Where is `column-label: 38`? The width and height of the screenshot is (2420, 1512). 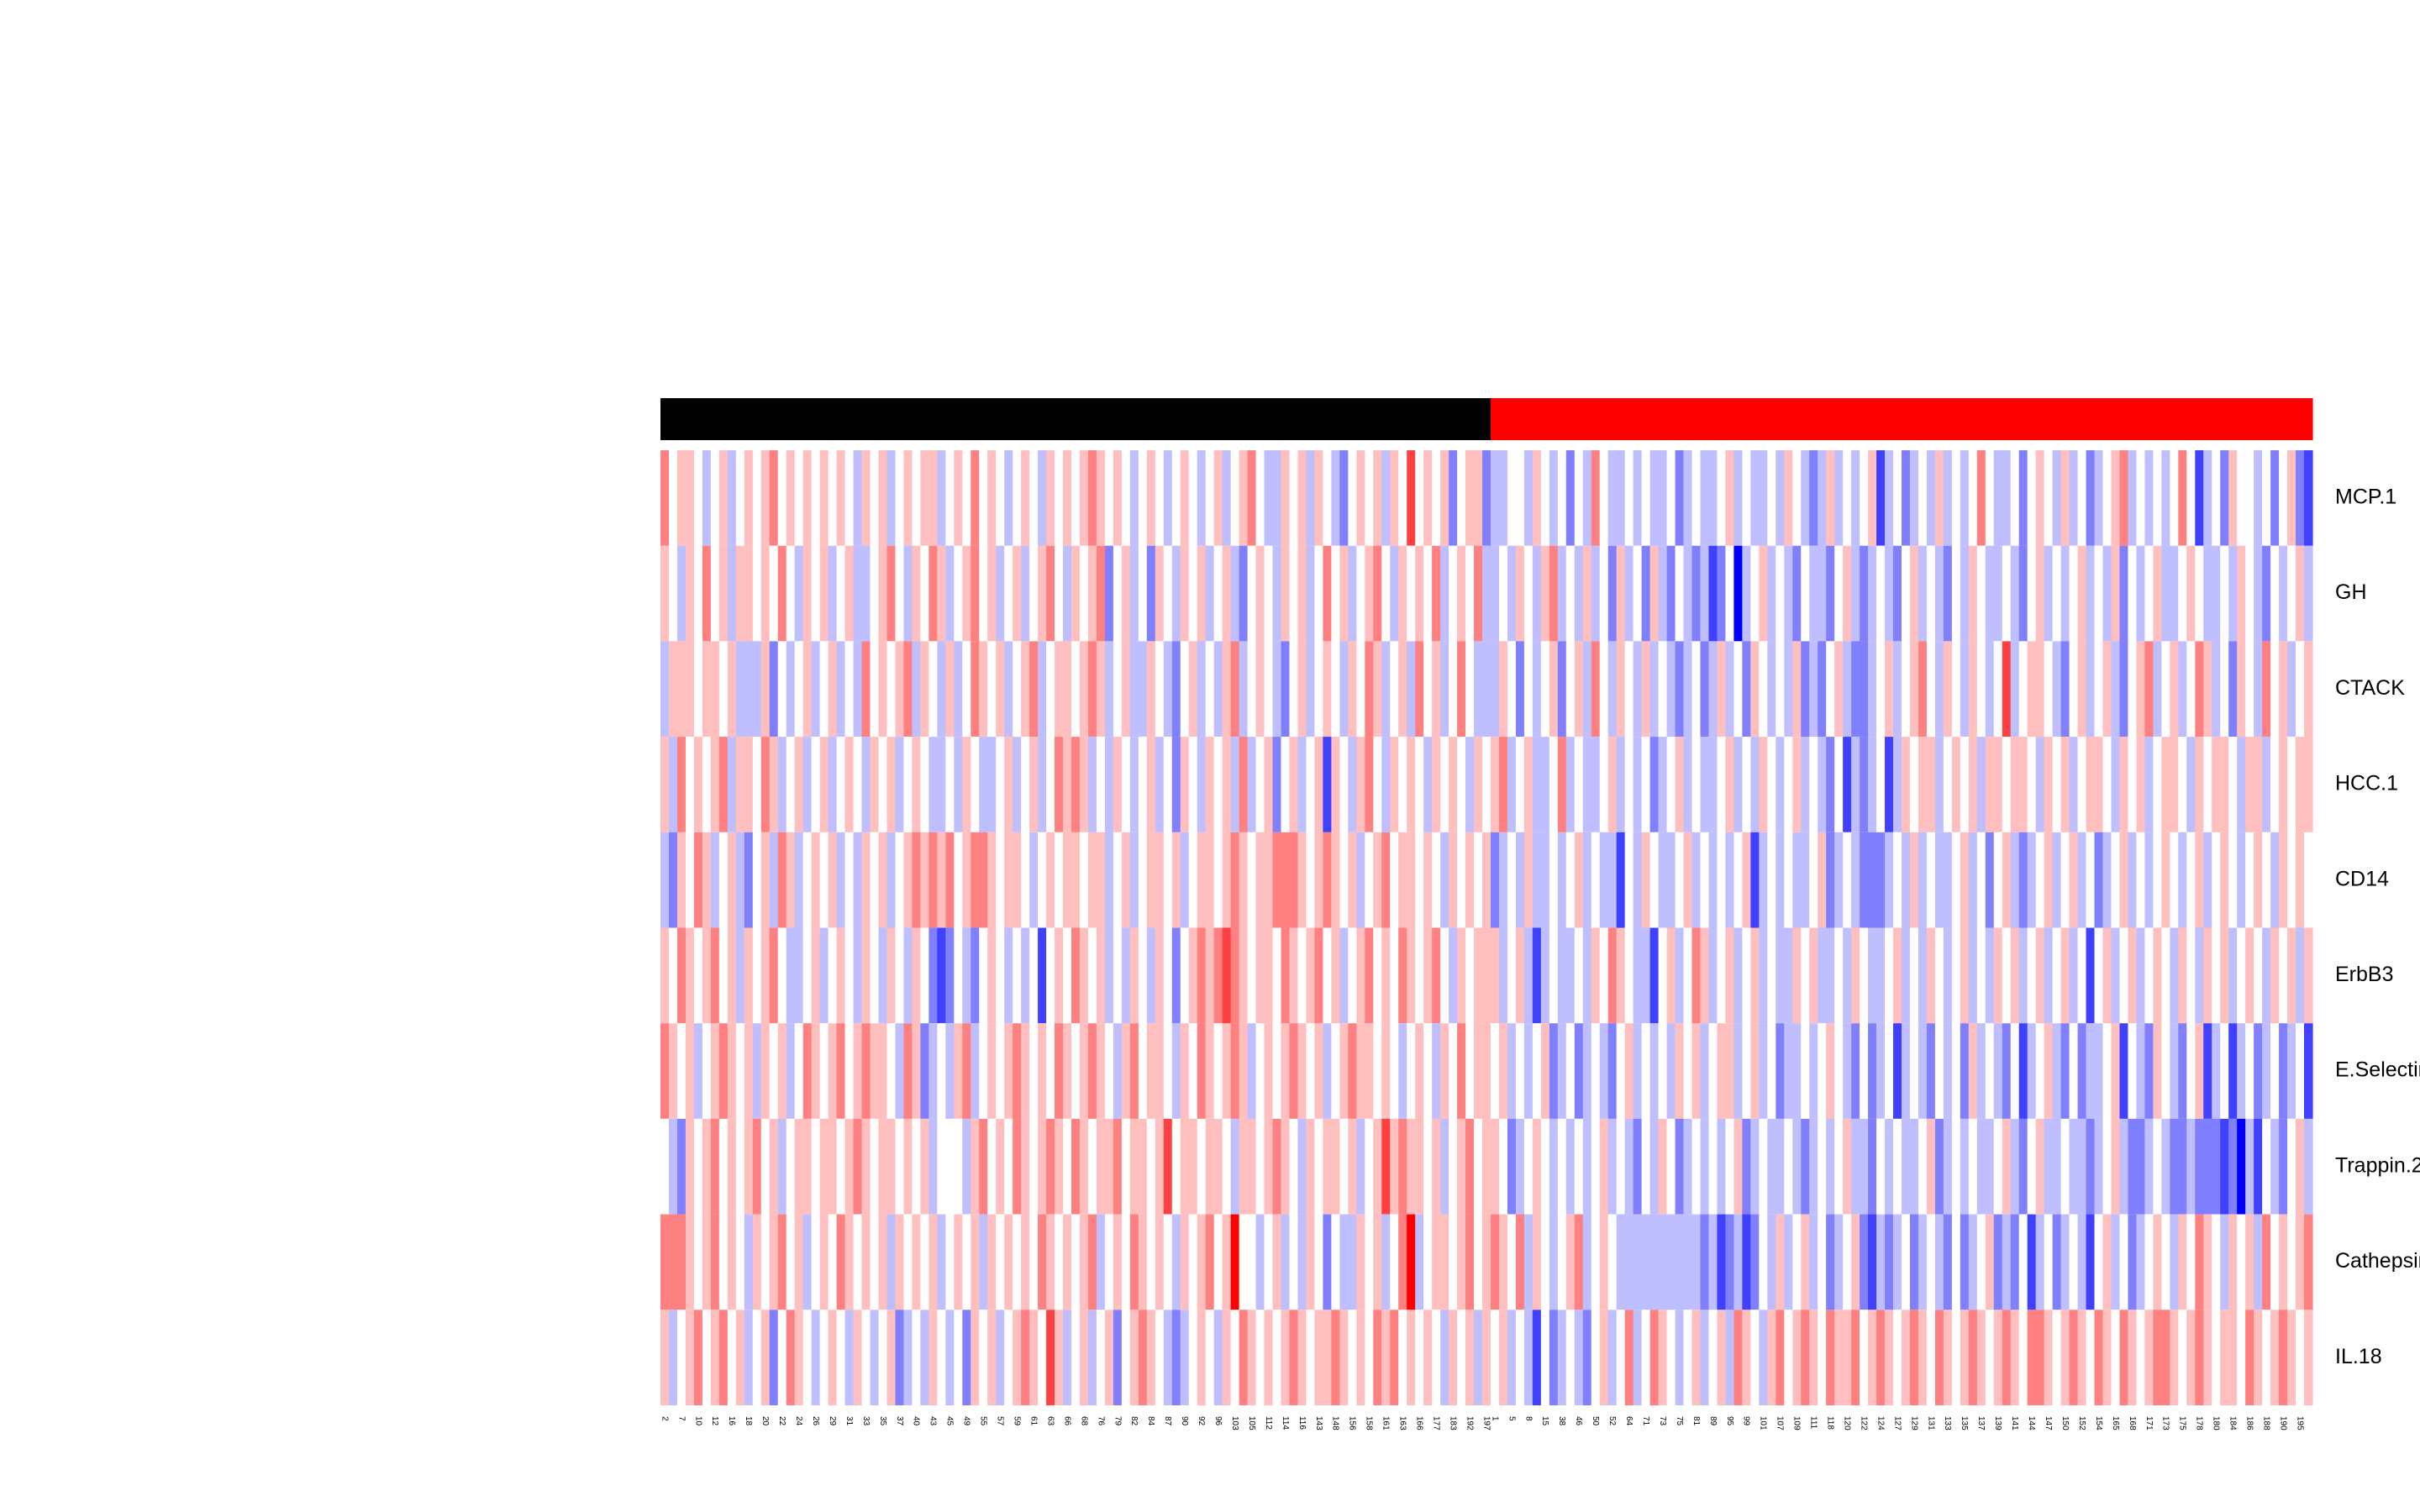 column-label: 38 is located at coordinates (1561, 1421).